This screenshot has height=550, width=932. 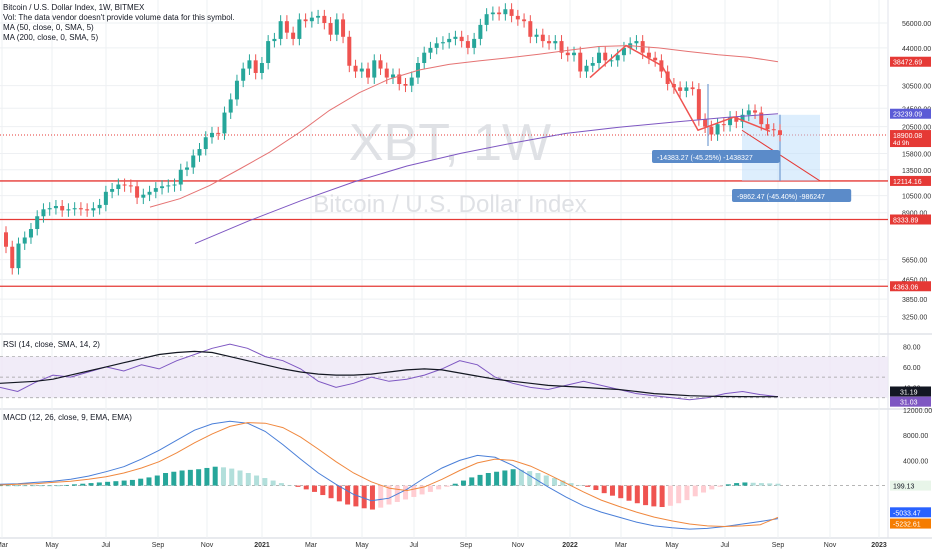 What do you see at coordinates (781, 155) in the screenshot?
I see `trend-line` at bounding box center [781, 155].